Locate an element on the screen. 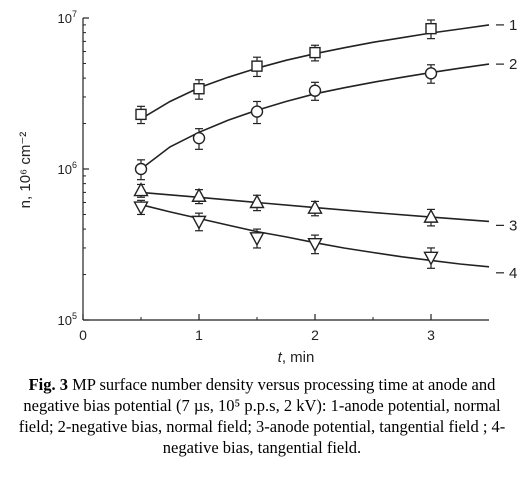 This screenshot has width=524, height=502. caption-label: Fig. 3 is located at coordinates (48, 384).